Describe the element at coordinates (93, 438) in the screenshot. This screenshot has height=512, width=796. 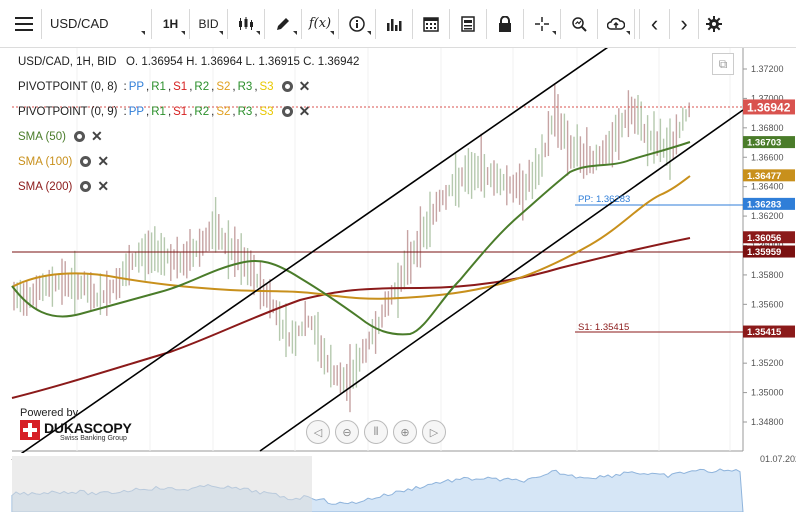
I see `brand-sub: Swiss Banking Group` at that location.